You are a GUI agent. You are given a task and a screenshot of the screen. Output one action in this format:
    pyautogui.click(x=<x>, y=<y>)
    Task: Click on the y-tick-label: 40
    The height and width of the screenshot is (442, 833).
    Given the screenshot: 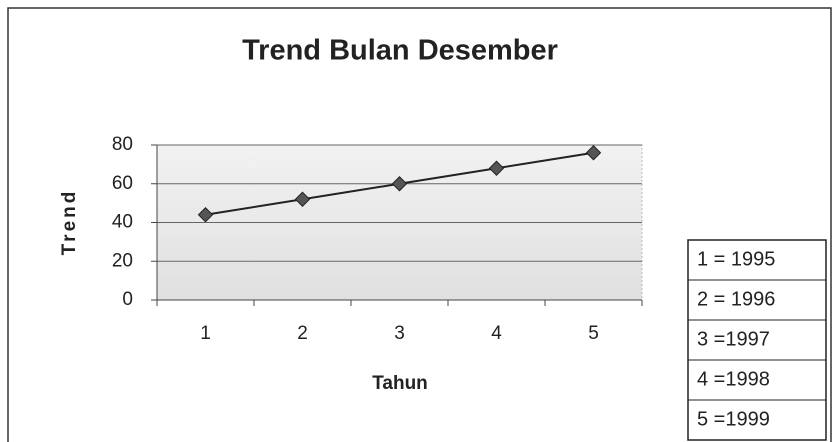 What is the action you would take?
    pyautogui.click(x=122, y=222)
    